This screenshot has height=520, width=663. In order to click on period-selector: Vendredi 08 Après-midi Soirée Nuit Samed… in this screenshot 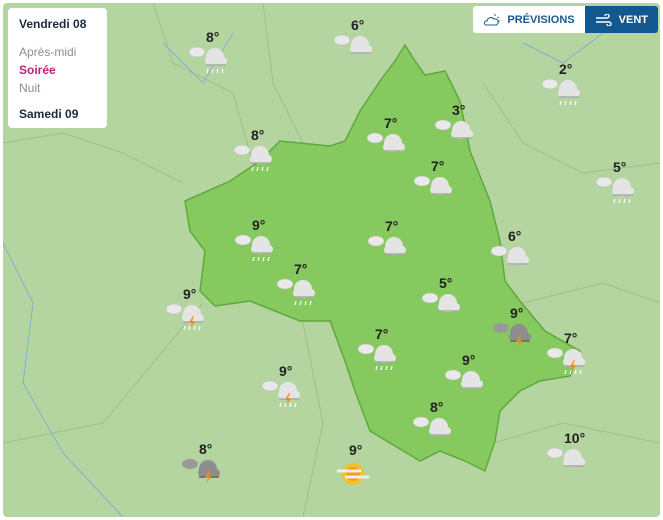, I will do `click(57, 68)`.